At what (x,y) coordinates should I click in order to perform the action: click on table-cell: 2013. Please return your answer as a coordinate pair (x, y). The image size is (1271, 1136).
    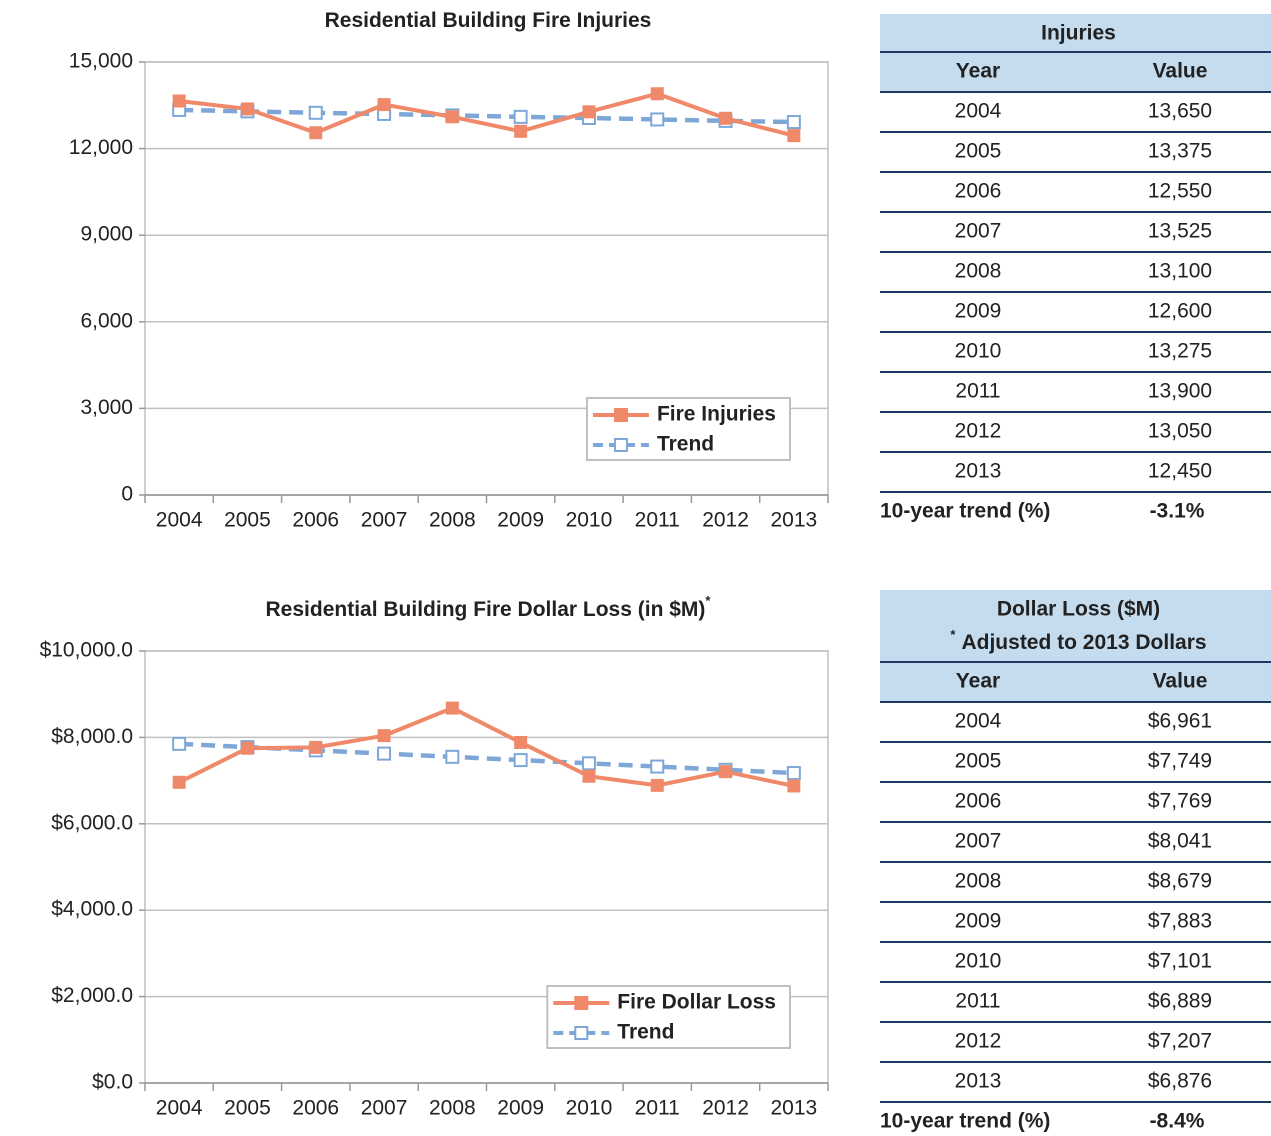
    Looking at the image, I should click on (978, 471).